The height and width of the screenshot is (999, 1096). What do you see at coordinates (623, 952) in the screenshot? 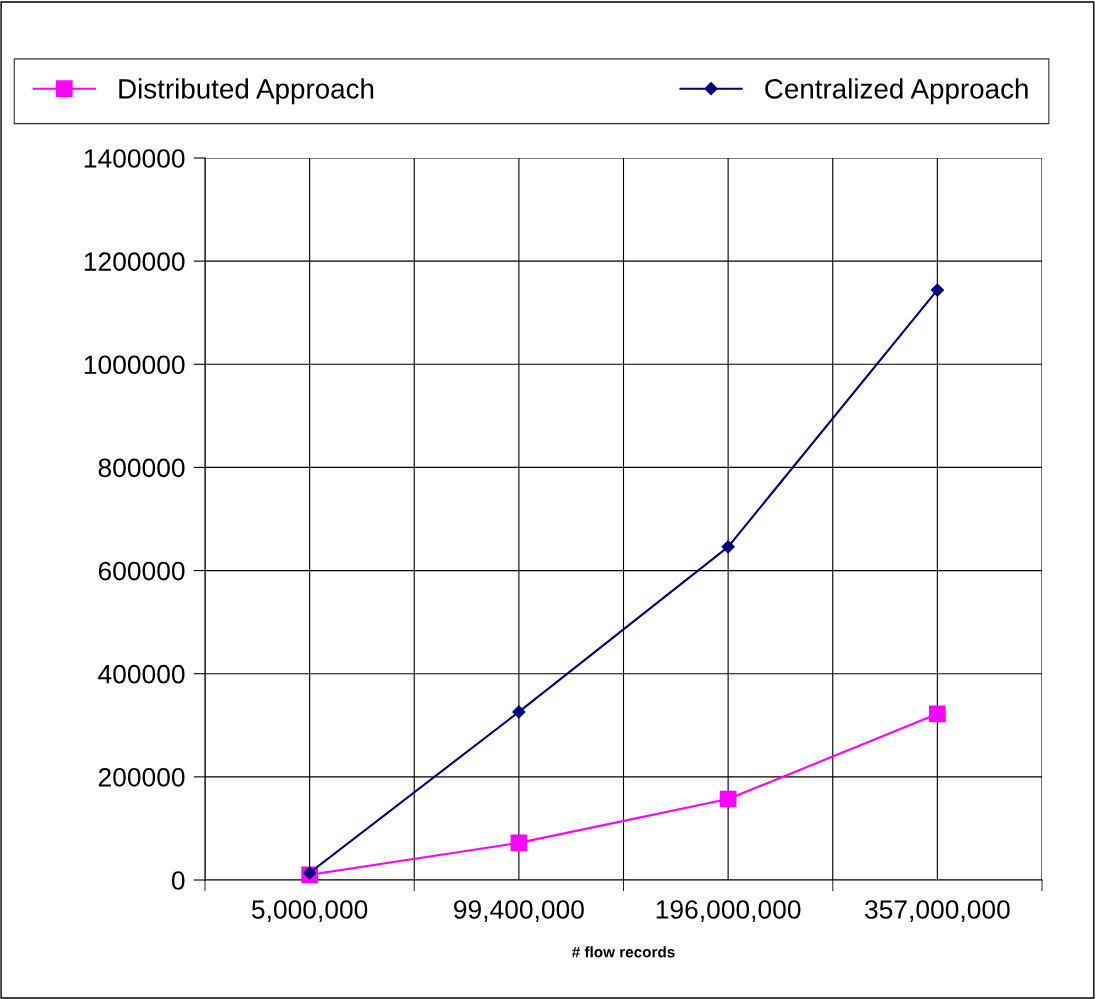
I see `x-axis-title: # flow records` at bounding box center [623, 952].